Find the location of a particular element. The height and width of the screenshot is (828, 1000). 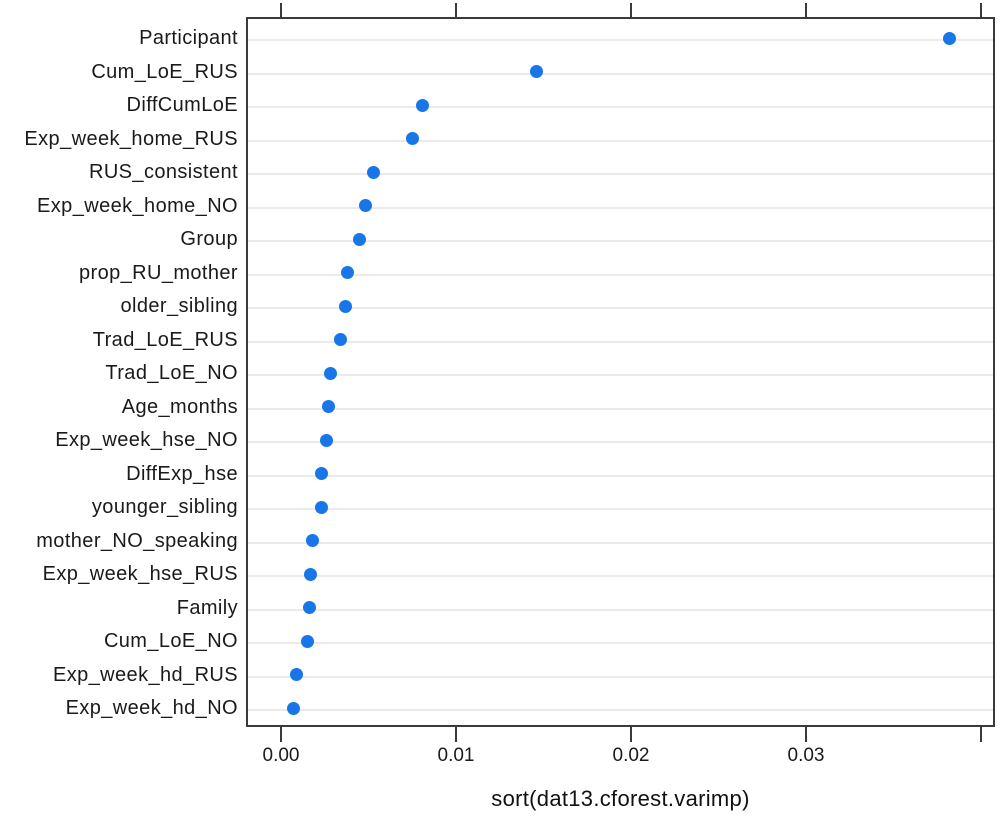

y-axis-label: Exp_week_home_NO is located at coordinates (137, 205).